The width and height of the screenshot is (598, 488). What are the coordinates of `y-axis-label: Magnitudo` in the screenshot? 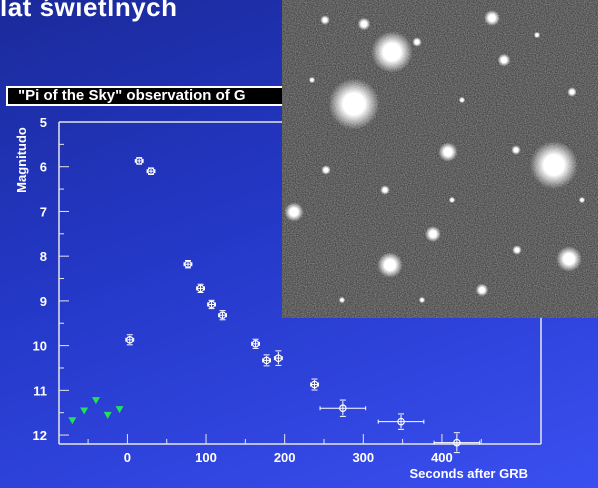 It's located at (21, 160).